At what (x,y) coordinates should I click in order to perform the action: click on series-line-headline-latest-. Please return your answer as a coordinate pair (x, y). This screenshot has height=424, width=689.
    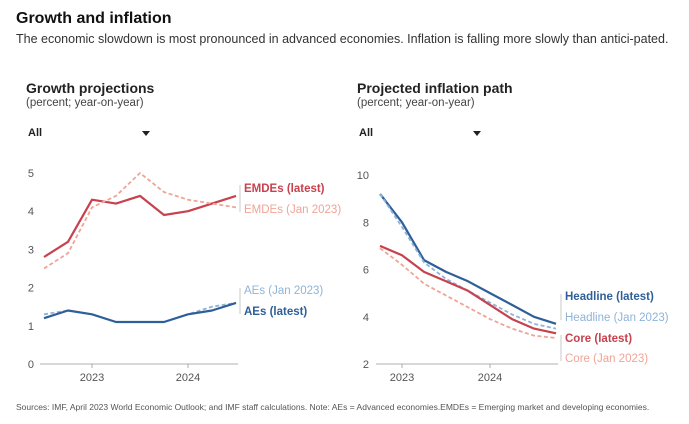
    Looking at the image, I should click on (468, 259).